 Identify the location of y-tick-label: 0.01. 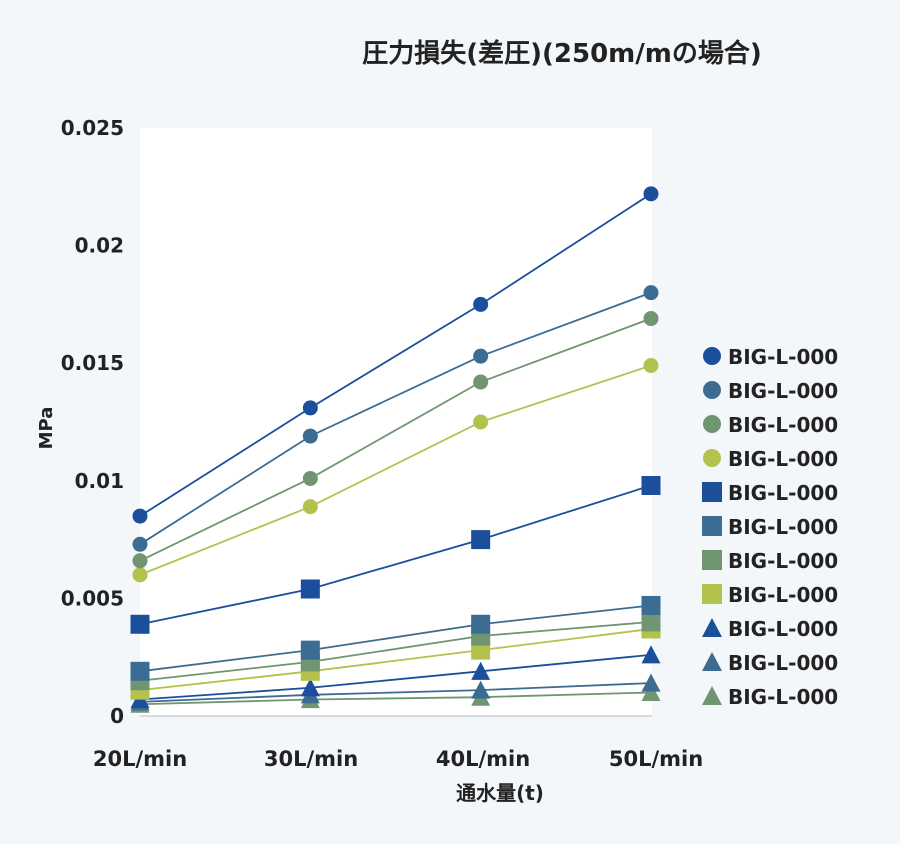
(99, 481).